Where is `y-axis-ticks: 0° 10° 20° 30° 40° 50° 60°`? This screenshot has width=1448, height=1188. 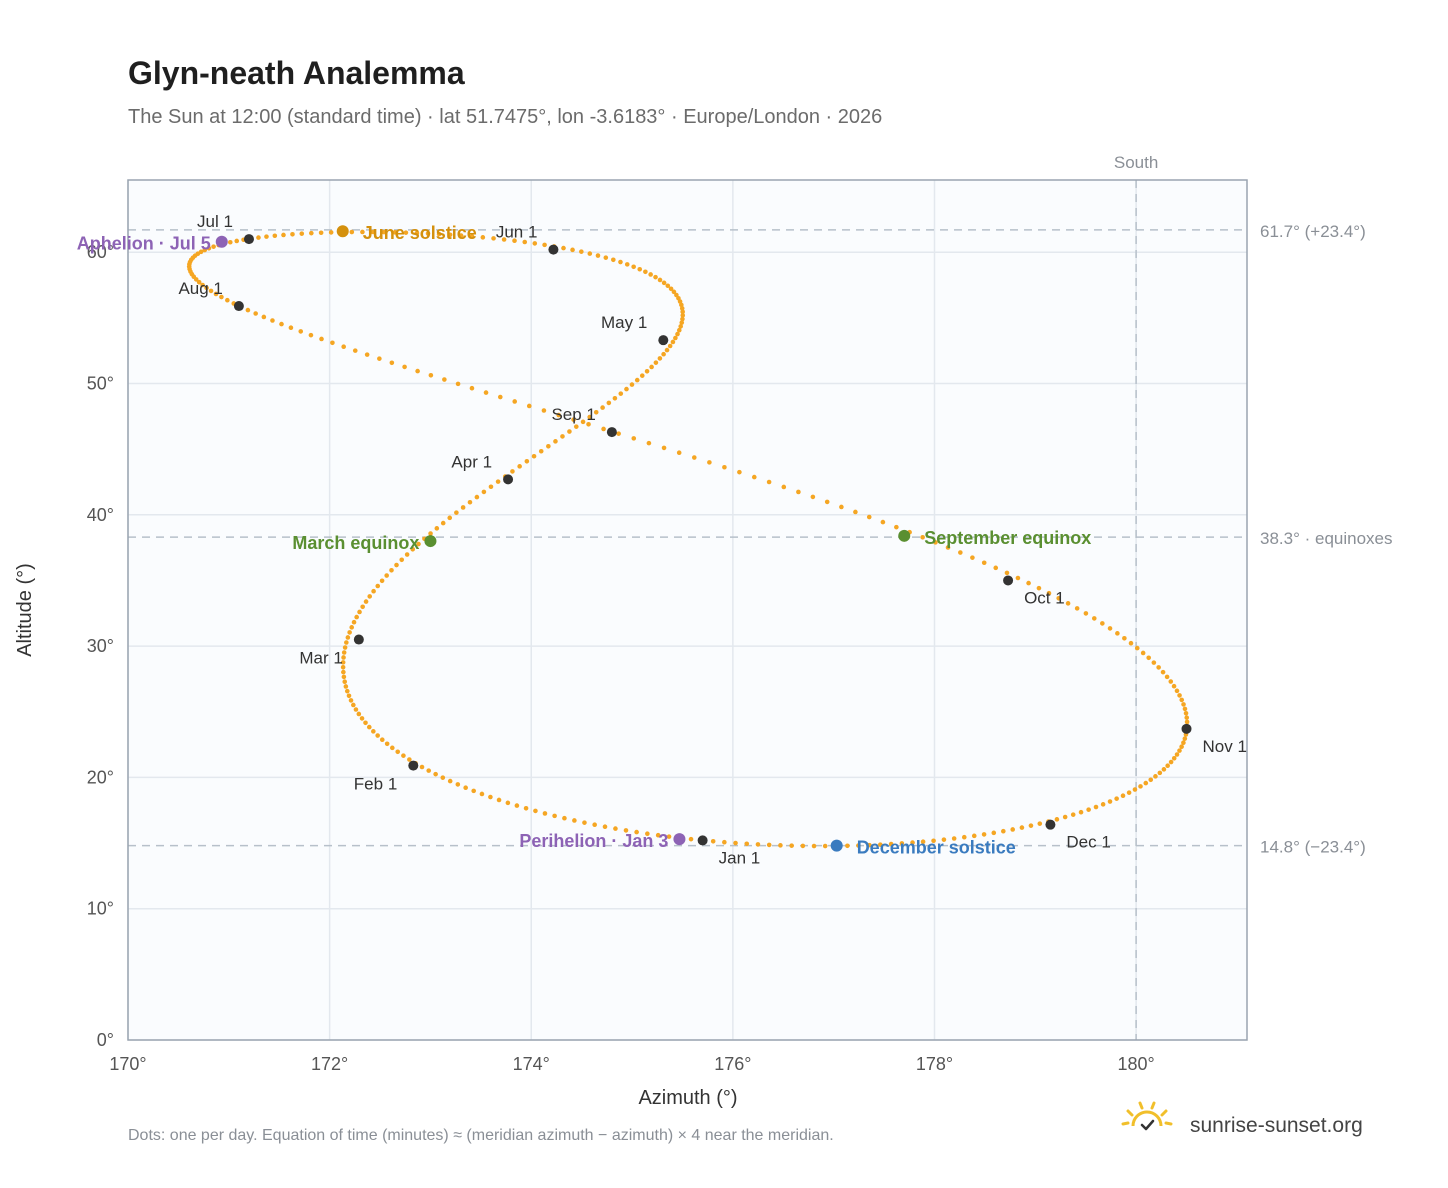
y-axis-ticks: 0° 10° 20° 30° 40° 50° 60° is located at coordinates (100, 646).